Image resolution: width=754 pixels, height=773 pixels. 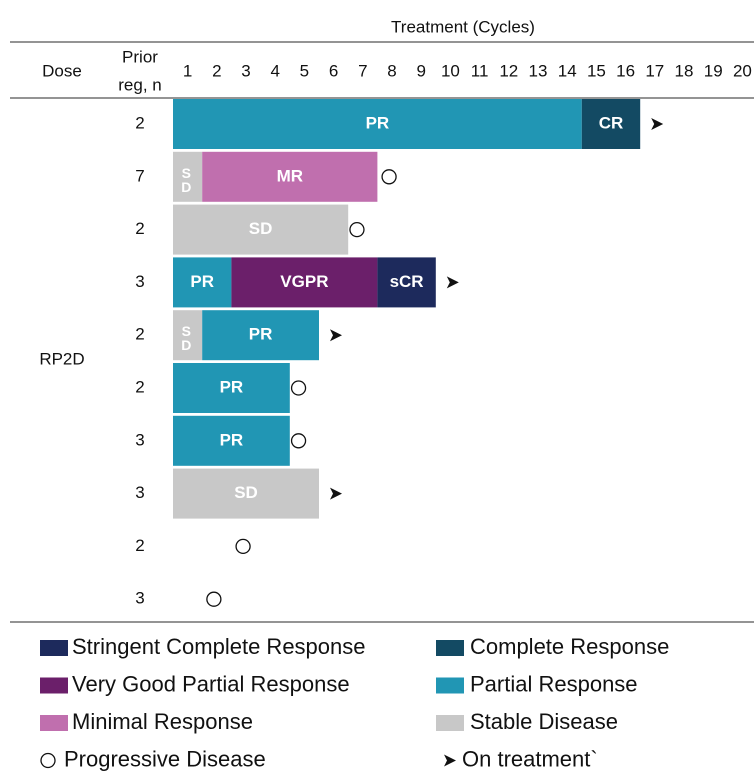 What do you see at coordinates (450, 70) in the screenshot?
I see `x-tick-label: 10` at bounding box center [450, 70].